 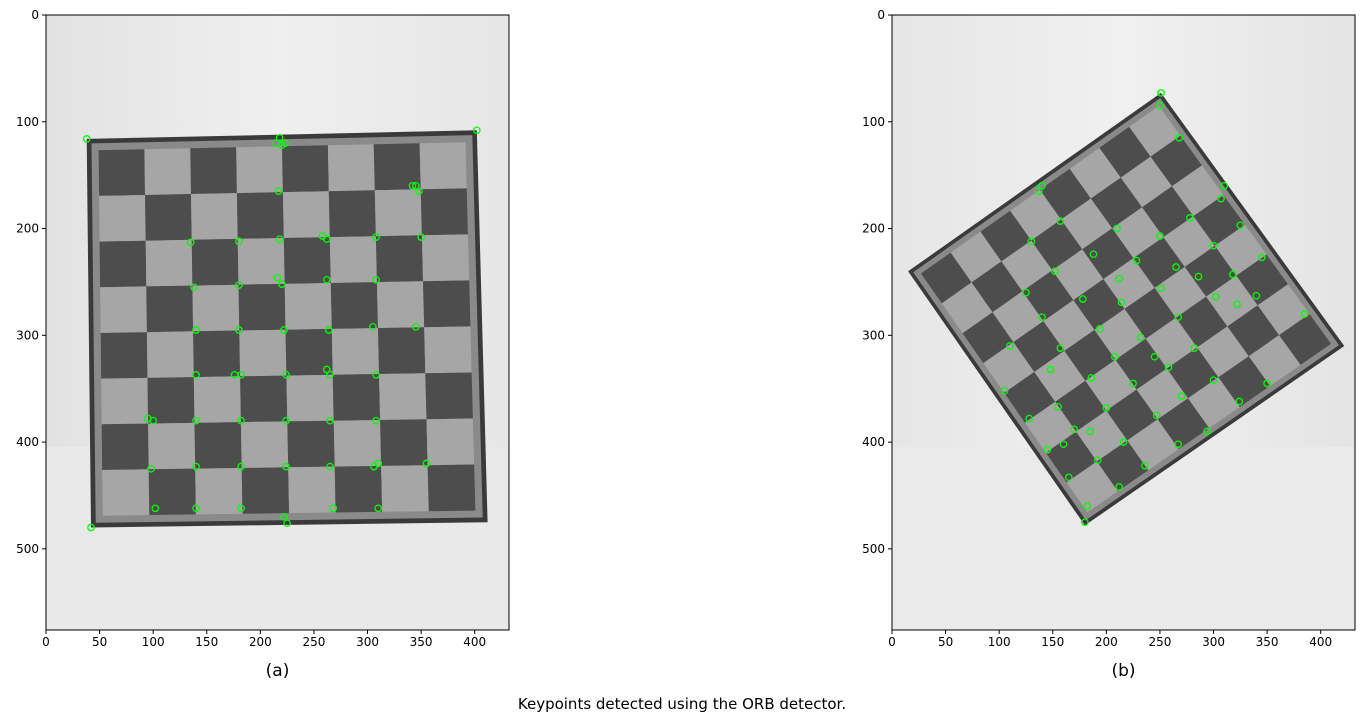 What do you see at coordinates (27, 442) in the screenshot?
I see `y-tick-label: 400` at bounding box center [27, 442].